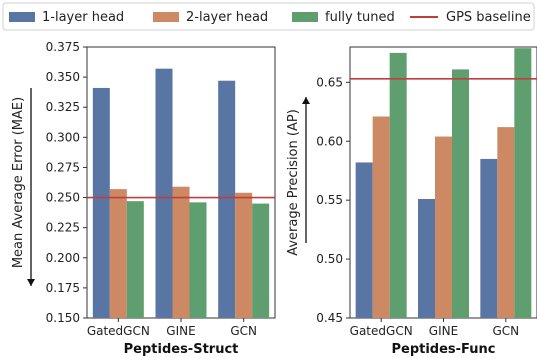  I want to click on y-tick-label: 0.250, so click(63, 198).